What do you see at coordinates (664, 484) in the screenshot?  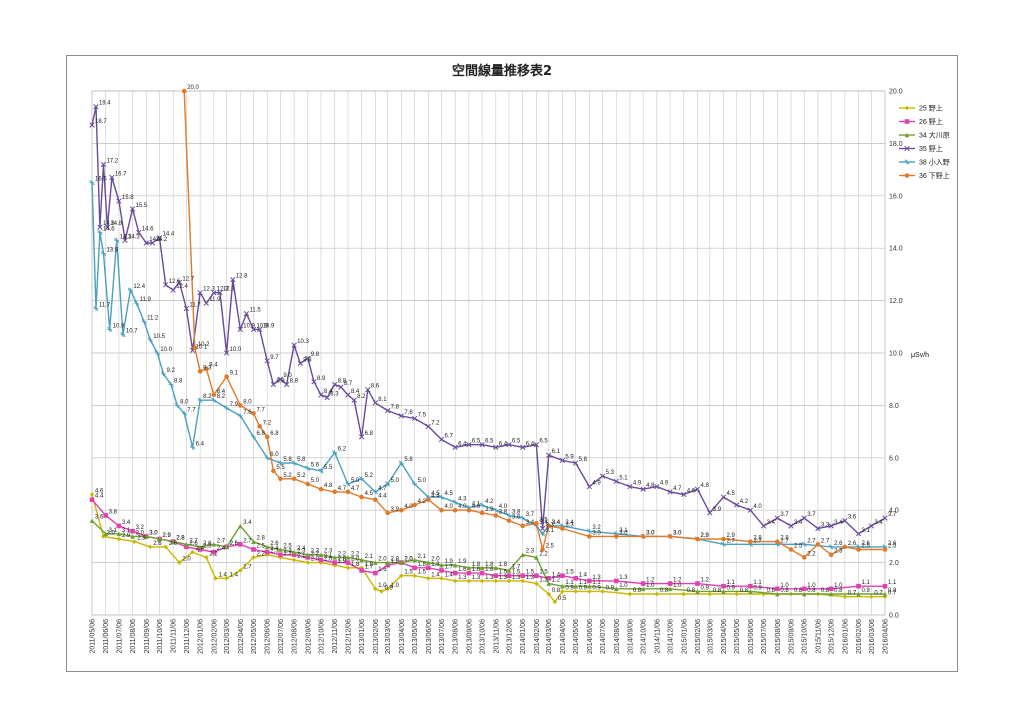 I see `data-label: 4.9` at bounding box center [664, 484].